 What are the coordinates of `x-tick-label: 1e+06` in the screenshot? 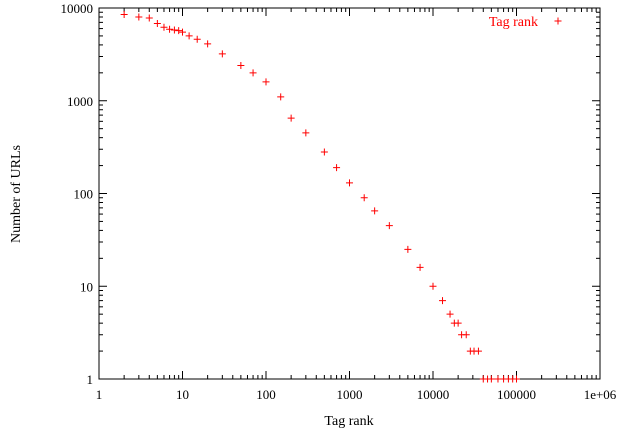 It's located at (600, 394).